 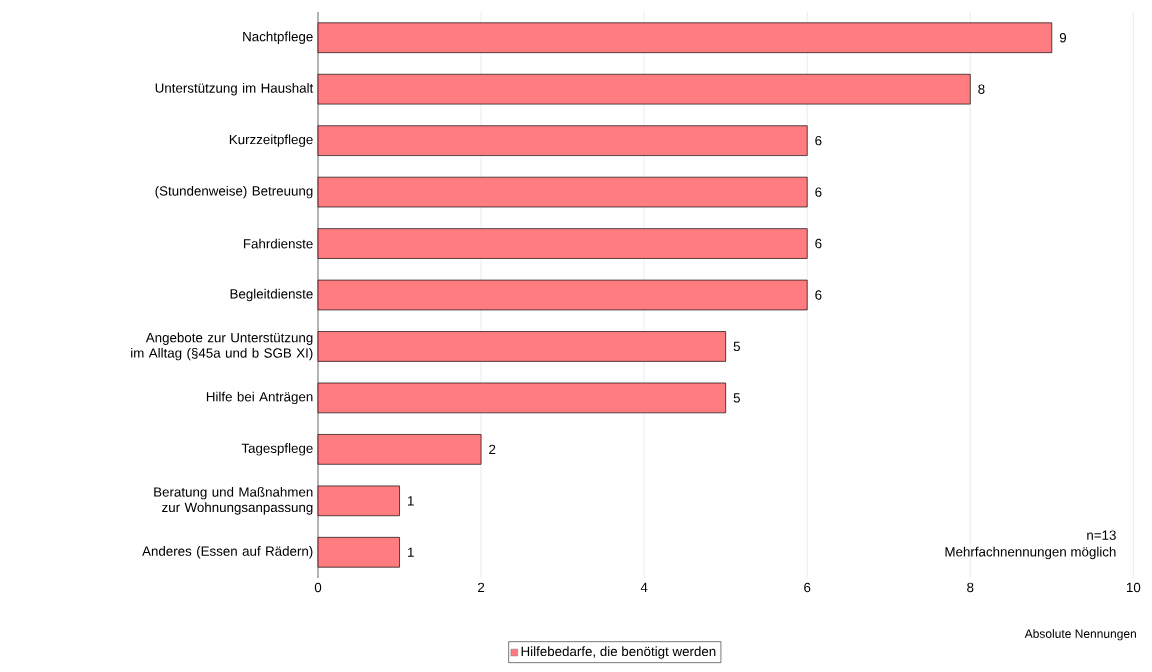 I want to click on x-tick-label: 10, so click(x=1133, y=587).